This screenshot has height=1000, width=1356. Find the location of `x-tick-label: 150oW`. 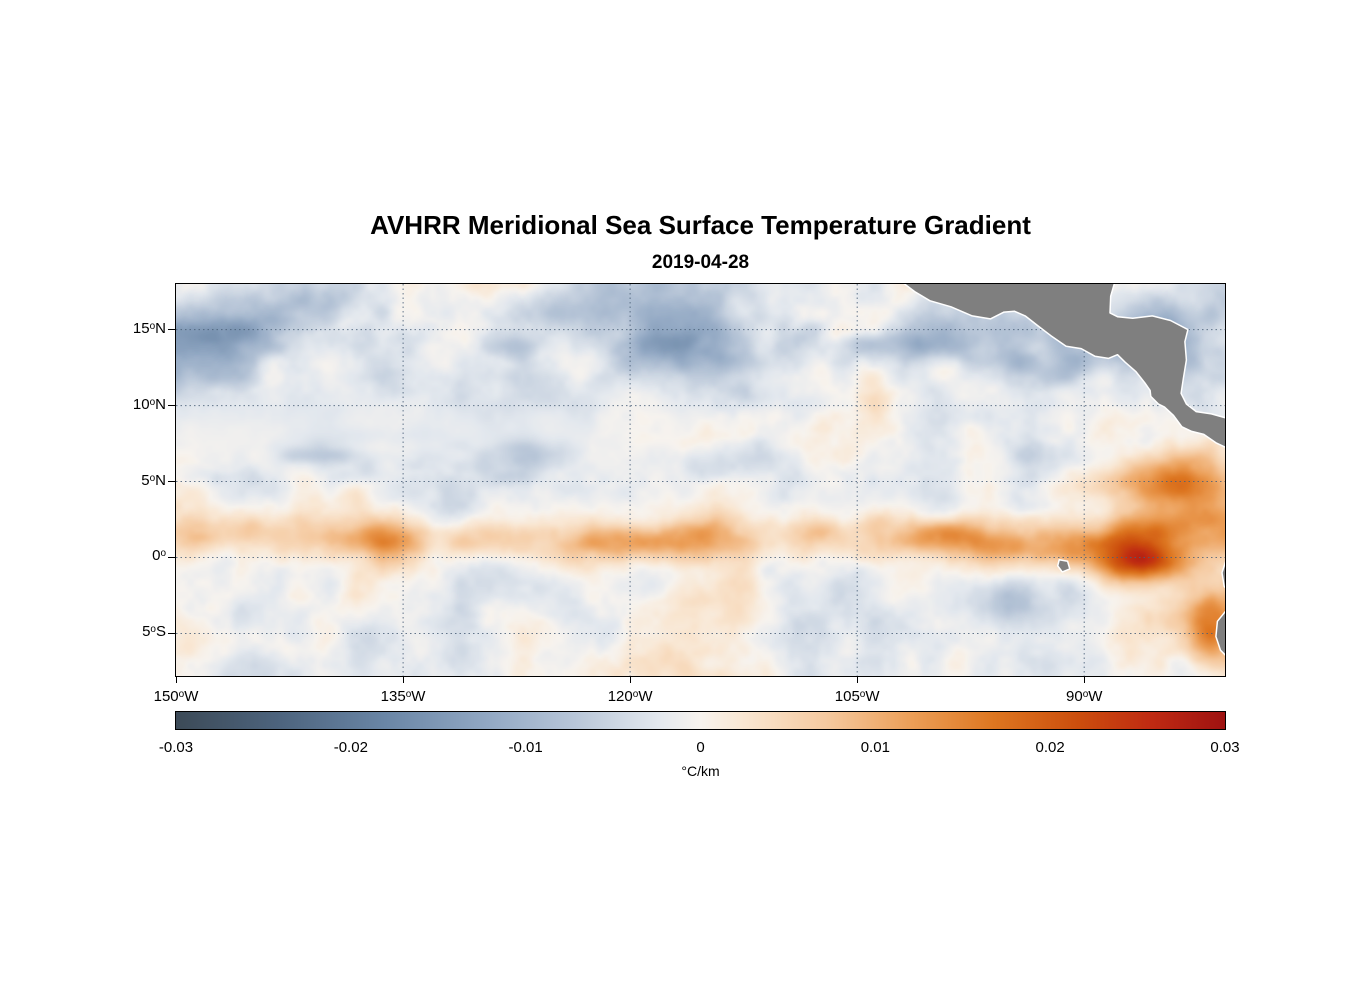

x-tick-label: 150oW is located at coordinates (176, 696).